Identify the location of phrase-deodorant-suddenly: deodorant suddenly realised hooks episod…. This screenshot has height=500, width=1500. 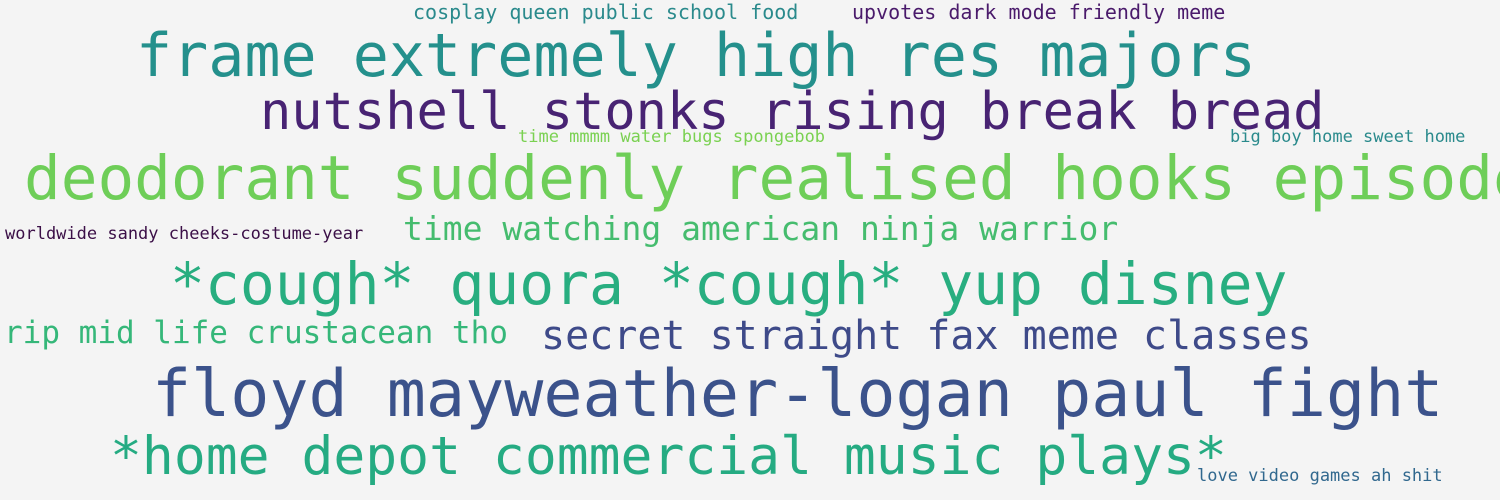
(762, 178).